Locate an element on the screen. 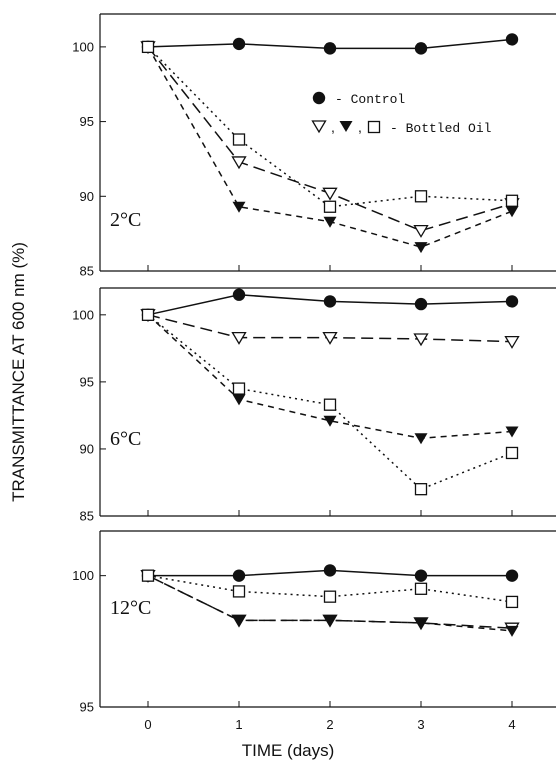  x-tick-label: 0 is located at coordinates (147, 724).